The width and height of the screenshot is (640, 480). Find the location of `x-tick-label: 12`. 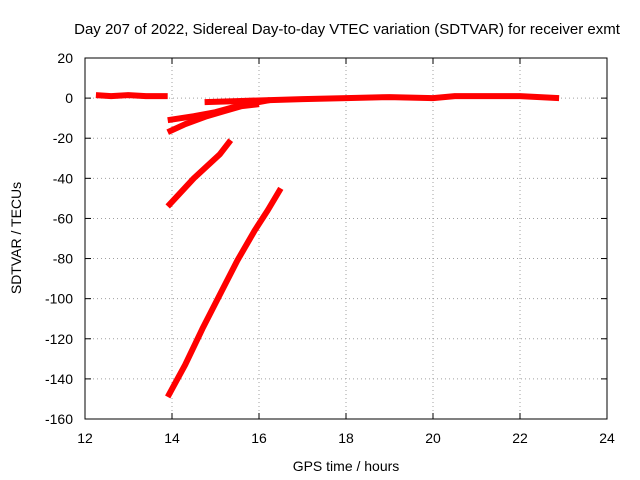

x-tick-label: 12 is located at coordinates (85, 438).